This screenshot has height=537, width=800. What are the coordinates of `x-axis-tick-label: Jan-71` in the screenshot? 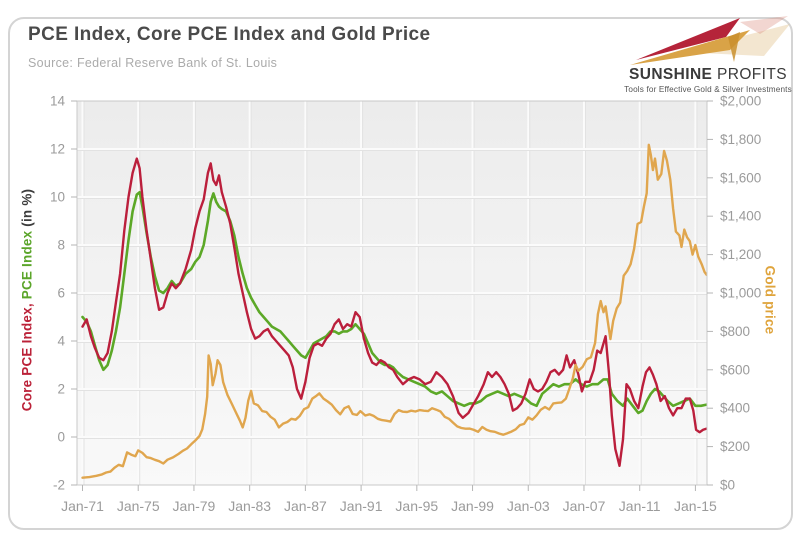 It's located at (82, 506).